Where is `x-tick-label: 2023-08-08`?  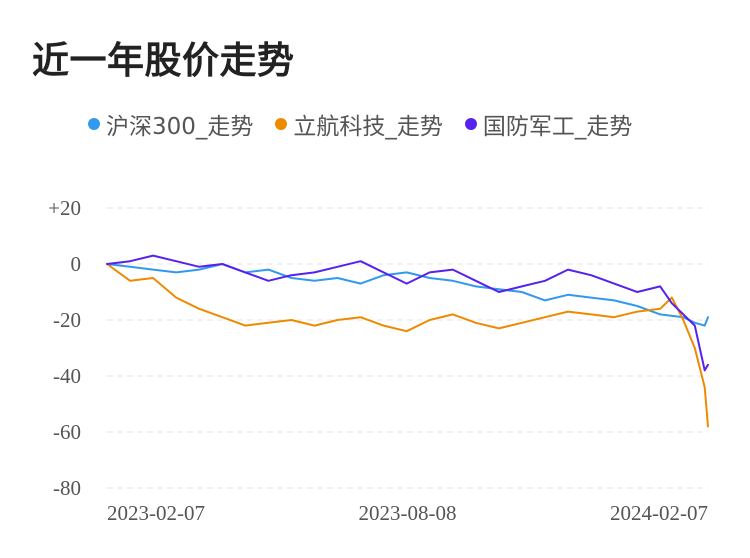 x-tick-label: 2023-08-08 is located at coordinates (408, 513).